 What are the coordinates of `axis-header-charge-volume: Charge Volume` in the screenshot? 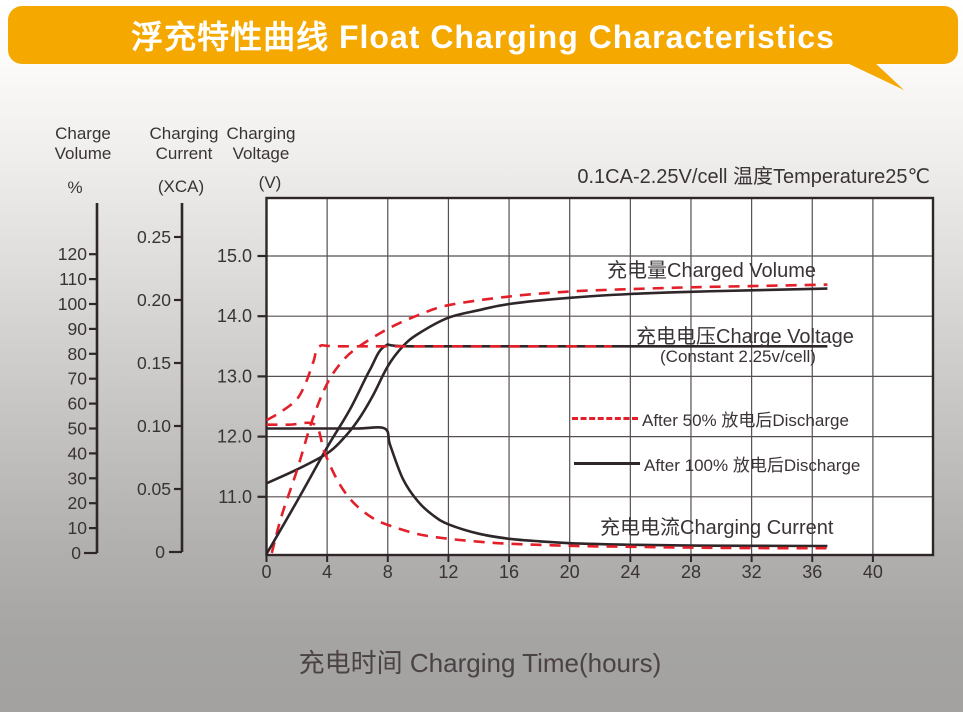 It's located at (83, 143).